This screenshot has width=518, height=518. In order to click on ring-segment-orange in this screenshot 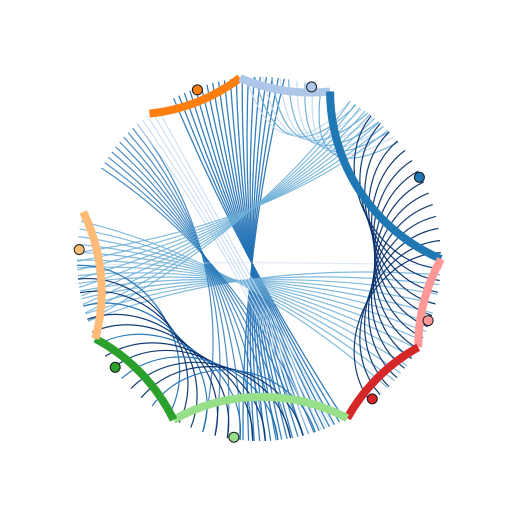, I will do `click(196, 96)`.